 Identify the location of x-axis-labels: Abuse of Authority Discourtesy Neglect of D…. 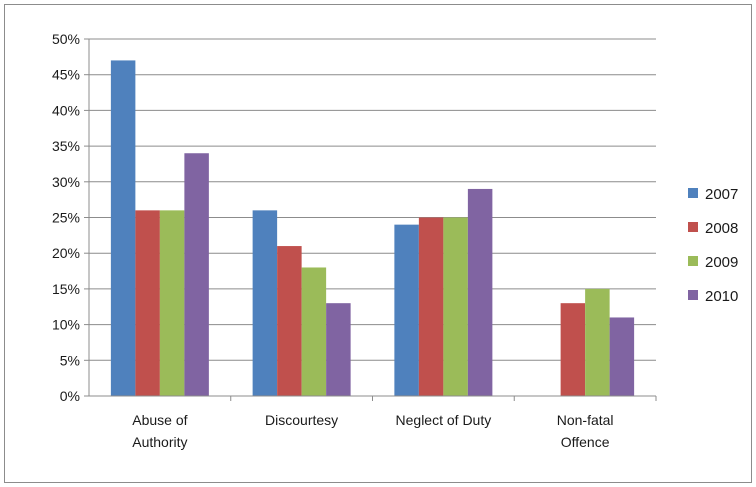
(372, 431).